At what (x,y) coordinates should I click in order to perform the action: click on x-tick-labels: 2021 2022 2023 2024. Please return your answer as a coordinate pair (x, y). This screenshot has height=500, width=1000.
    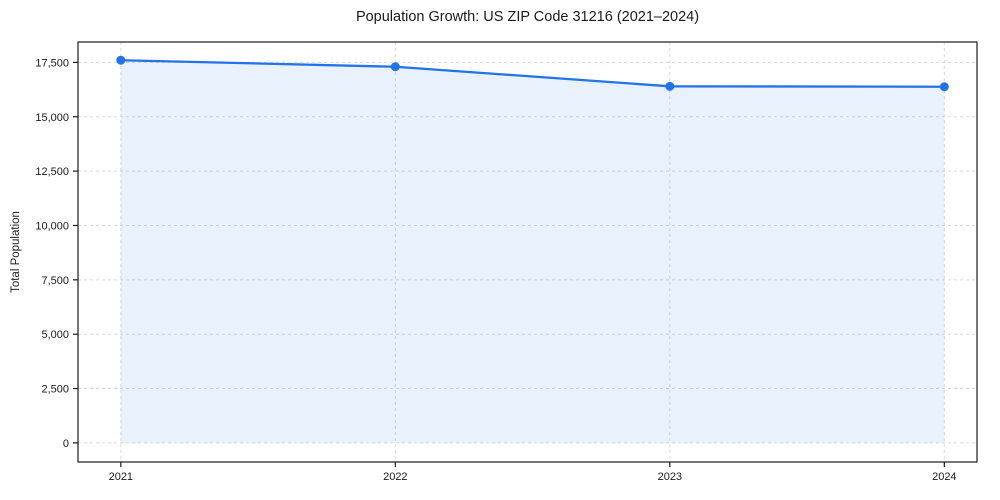
    Looking at the image, I should click on (533, 477).